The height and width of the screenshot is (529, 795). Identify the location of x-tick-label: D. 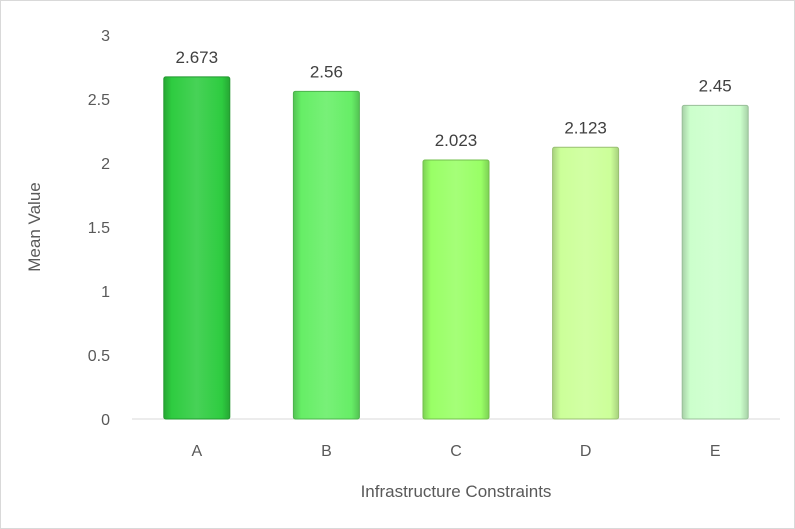
(586, 451).